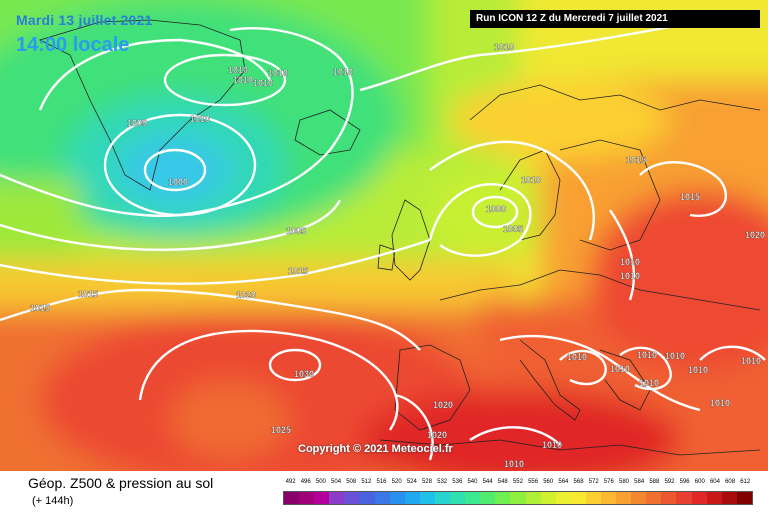 Image resolution: width=768 pixels, height=512 pixels. Describe the element at coordinates (426, 482) in the screenshot. I see `scale-value: 528` at that location.